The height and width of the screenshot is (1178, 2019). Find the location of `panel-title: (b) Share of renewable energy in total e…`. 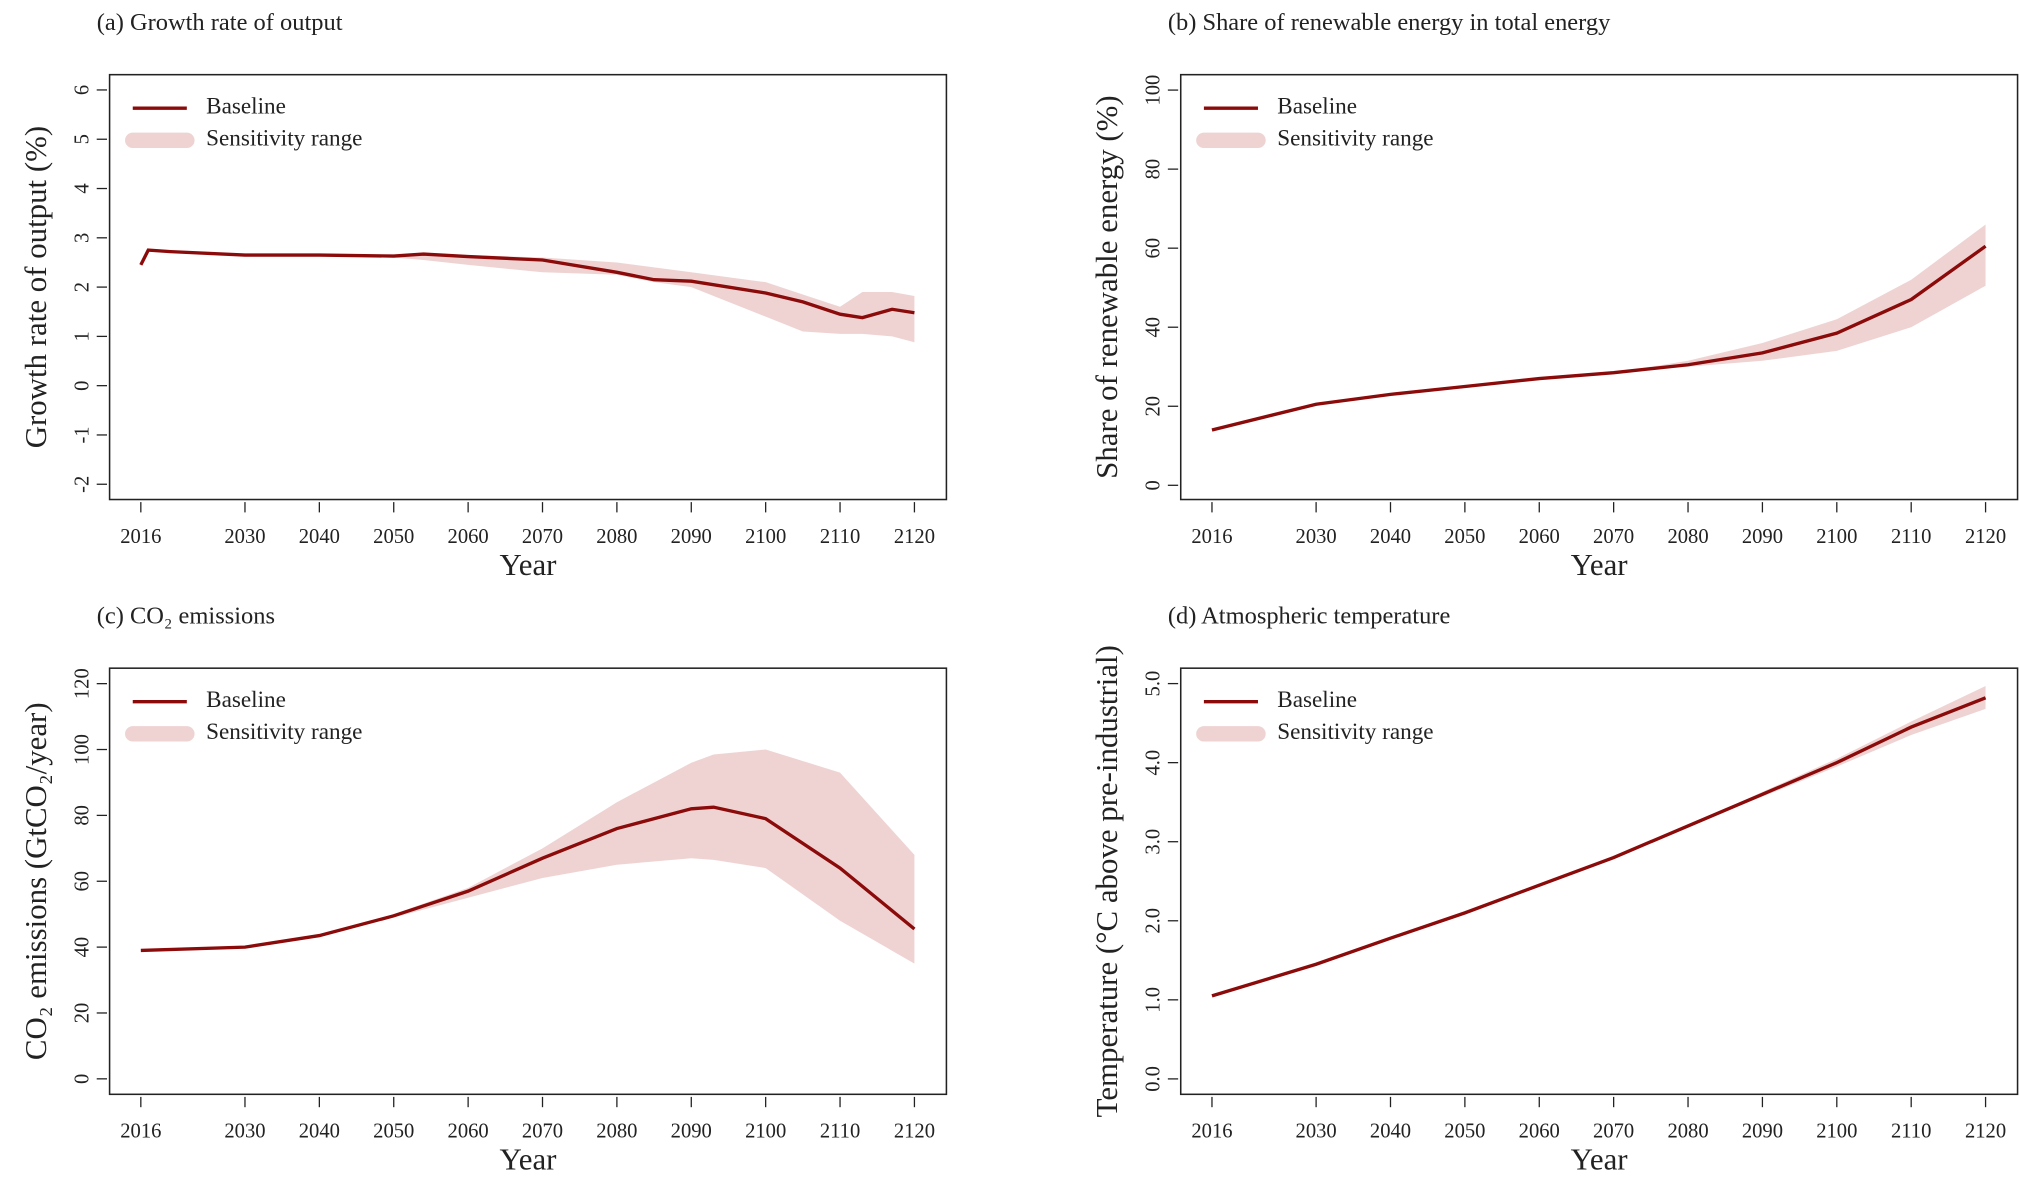

panel-title: (b) Share of renewable energy in total e… is located at coordinates (1389, 22).